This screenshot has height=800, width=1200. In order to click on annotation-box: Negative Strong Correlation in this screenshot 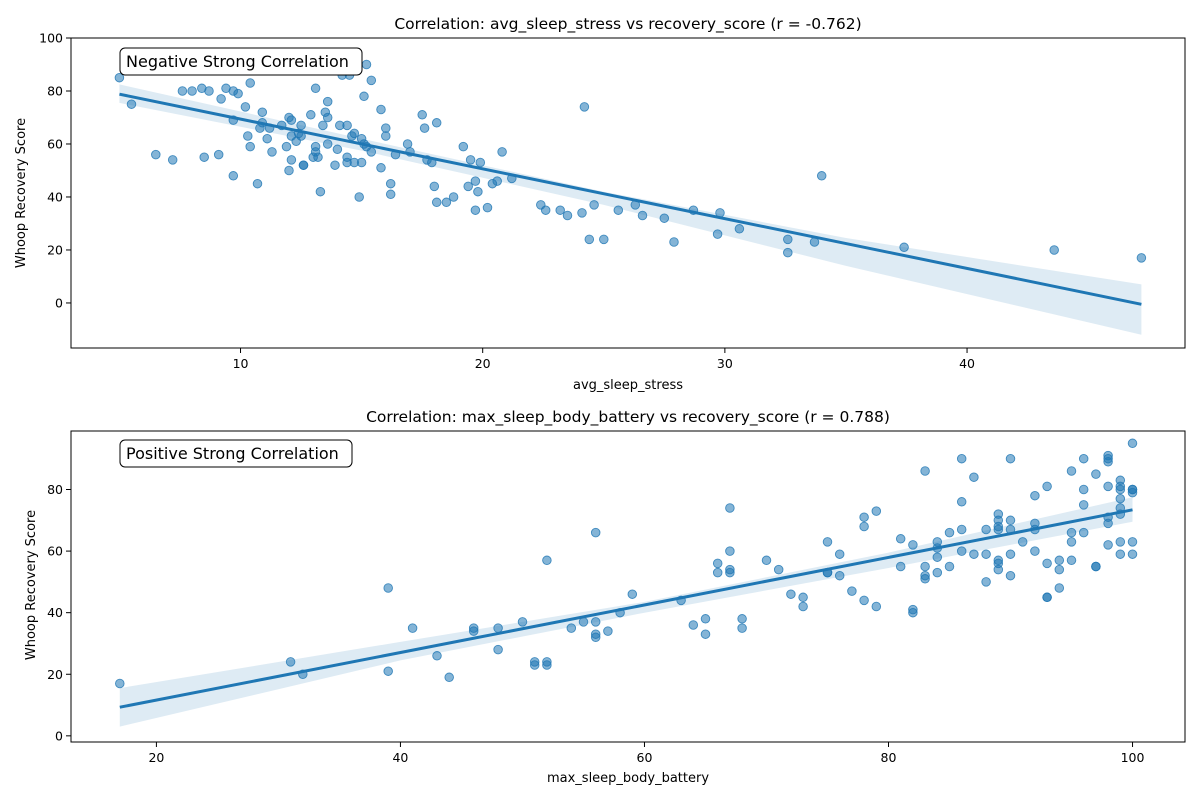, I will do `click(241, 61)`.